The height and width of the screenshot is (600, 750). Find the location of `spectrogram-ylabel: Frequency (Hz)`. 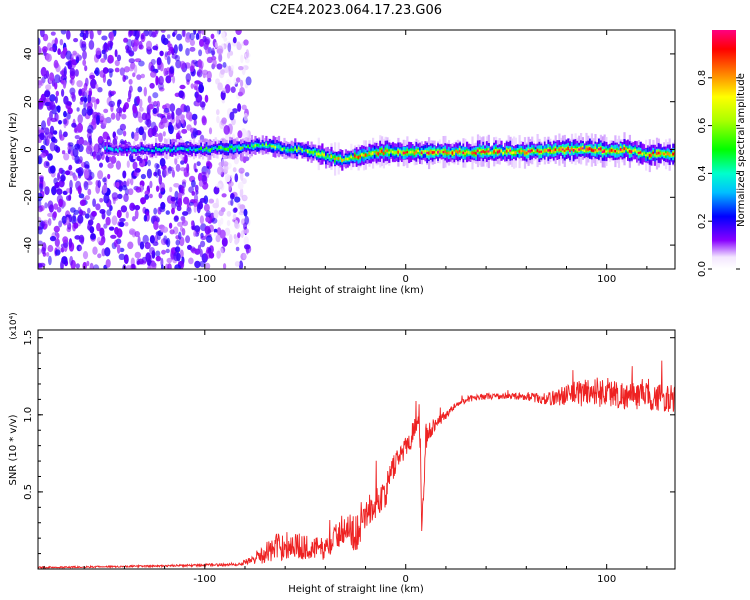

spectrogram-ylabel: Frequency (Hz) is located at coordinates (13, 150).